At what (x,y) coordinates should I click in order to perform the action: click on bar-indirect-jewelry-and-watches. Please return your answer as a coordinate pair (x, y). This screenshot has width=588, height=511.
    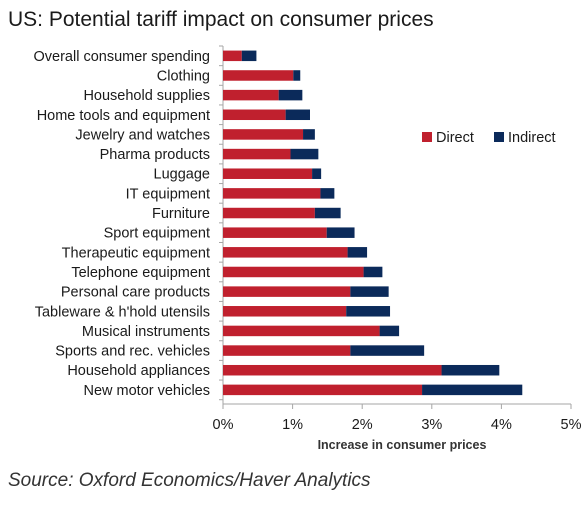
    Looking at the image, I should click on (309, 134).